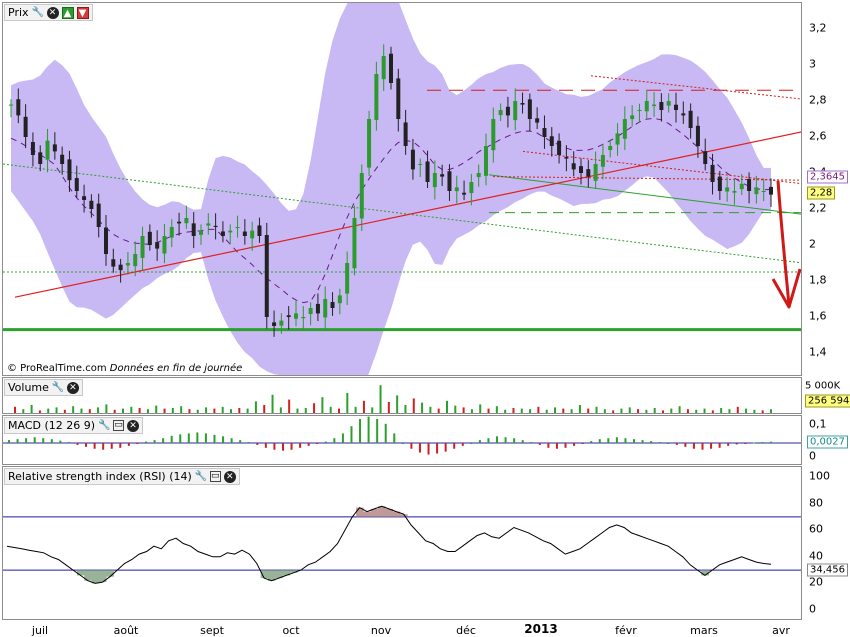 The image size is (850, 637). I want to click on move-up-icon: ▲, so click(67, 12).